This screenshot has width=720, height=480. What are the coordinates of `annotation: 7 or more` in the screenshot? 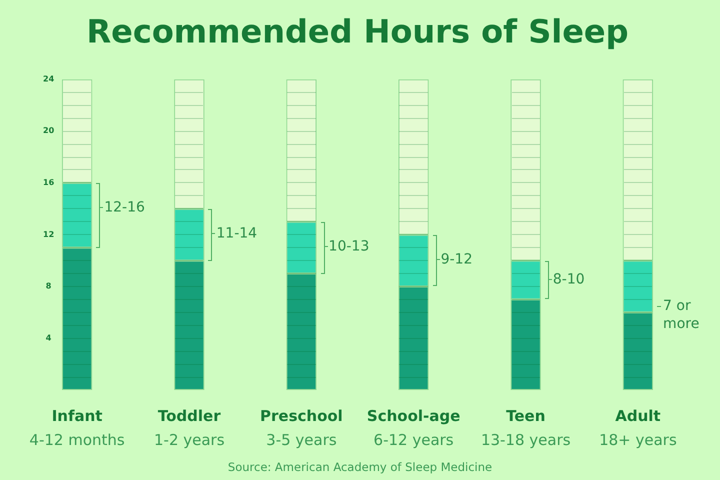 It's located at (681, 315).